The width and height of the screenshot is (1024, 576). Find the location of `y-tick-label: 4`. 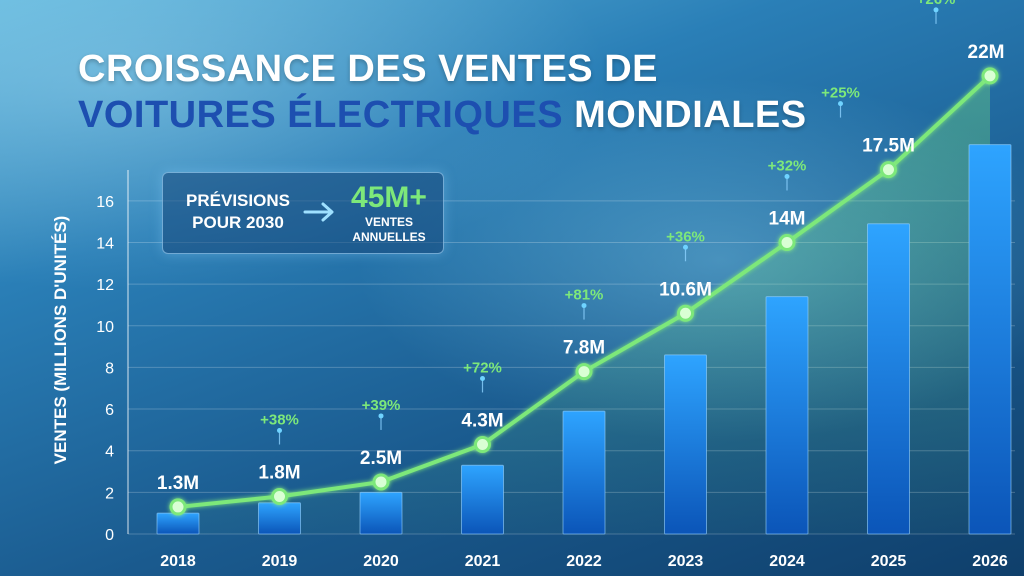

y-tick-label: 4 is located at coordinates (109, 452).